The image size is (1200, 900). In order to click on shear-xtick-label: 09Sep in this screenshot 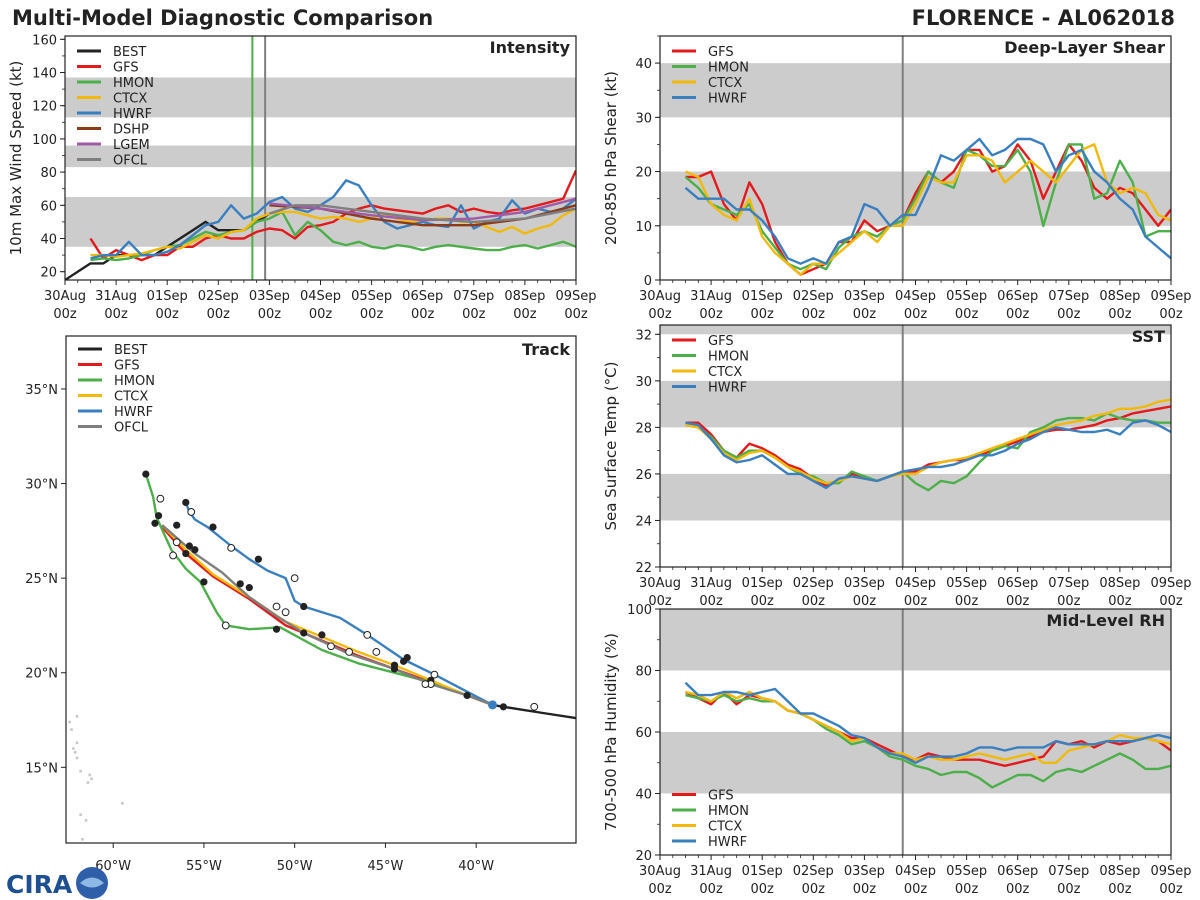, I will do `click(1170, 296)`.